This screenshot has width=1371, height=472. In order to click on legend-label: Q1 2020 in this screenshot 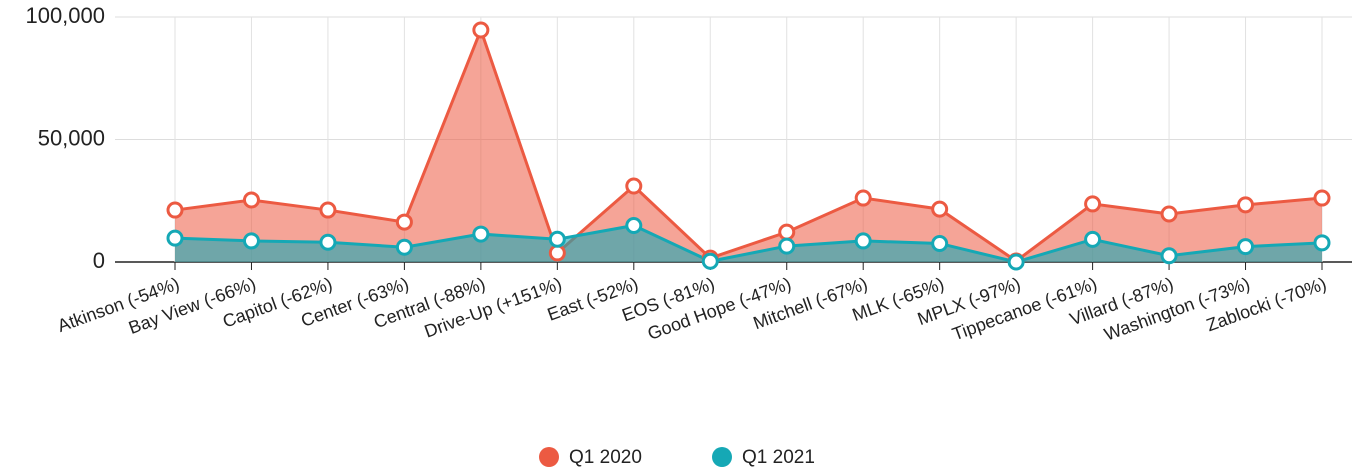, I will do `click(605, 457)`.